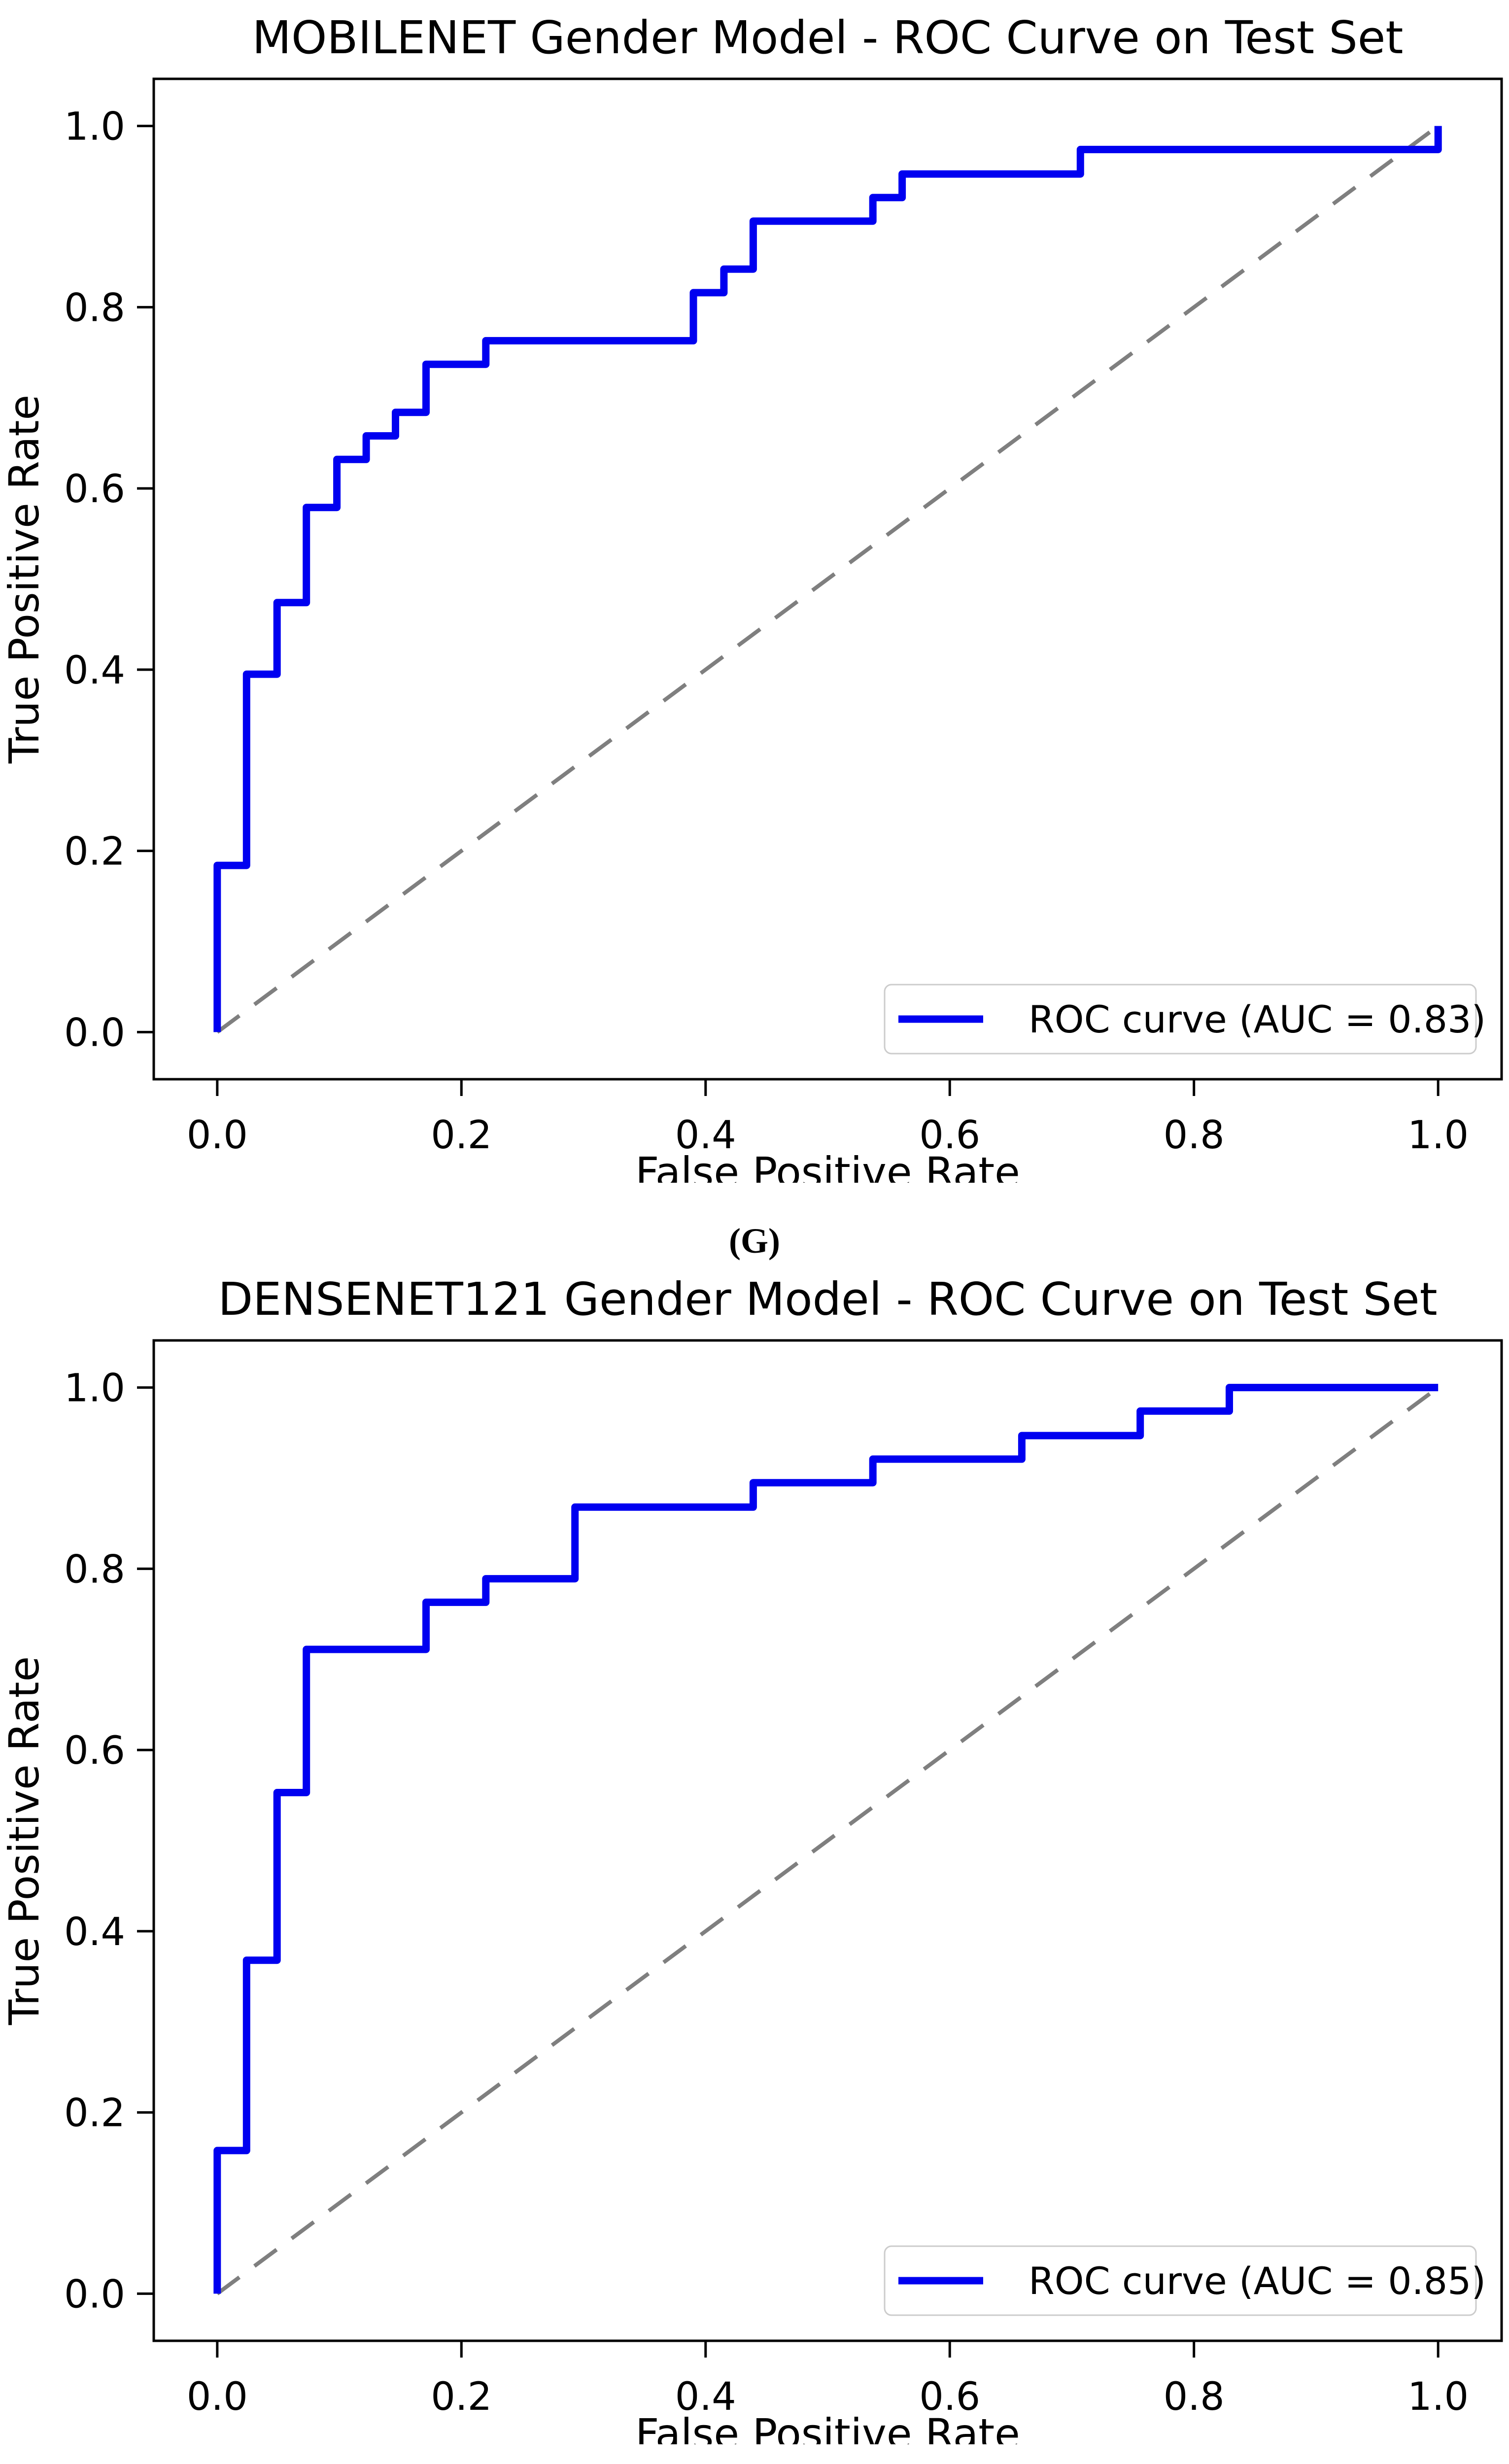 The height and width of the screenshot is (2464, 1509). What do you see at coordinates (1257, 1019) in the screenshot?
I see `legend-label: ROC curve (AUC = 0.83)` at bounding box center [1257, 1019].